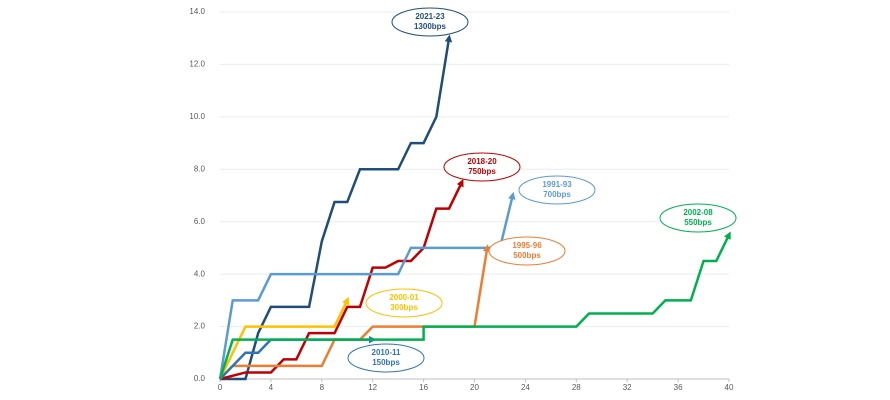 The image size is (890, 400). Describe the element at coordinates (482, 161) in the screenshot. I see `annotation-name: 2018-20` at that location.